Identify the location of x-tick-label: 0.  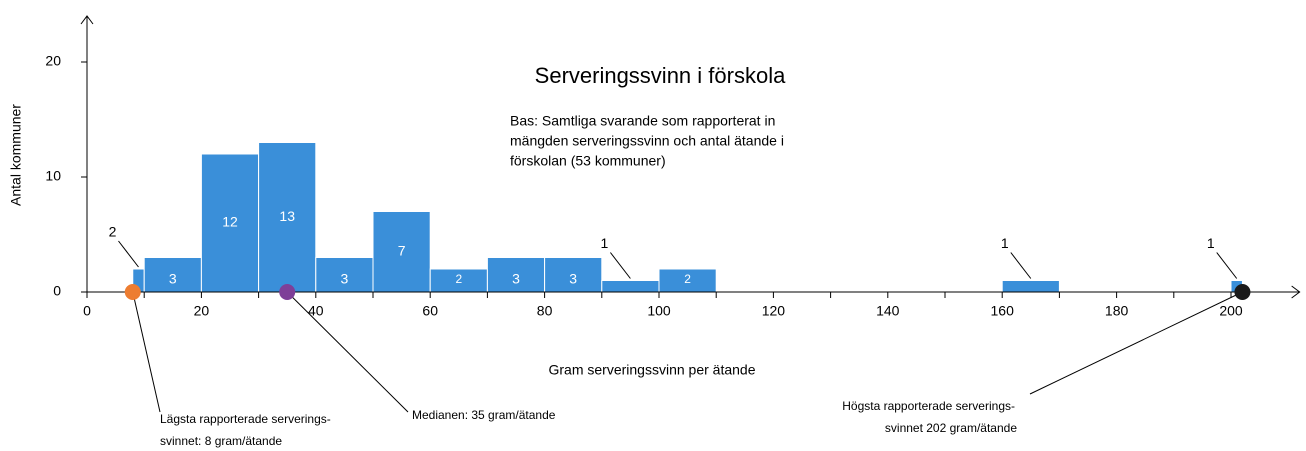
(87, 311).